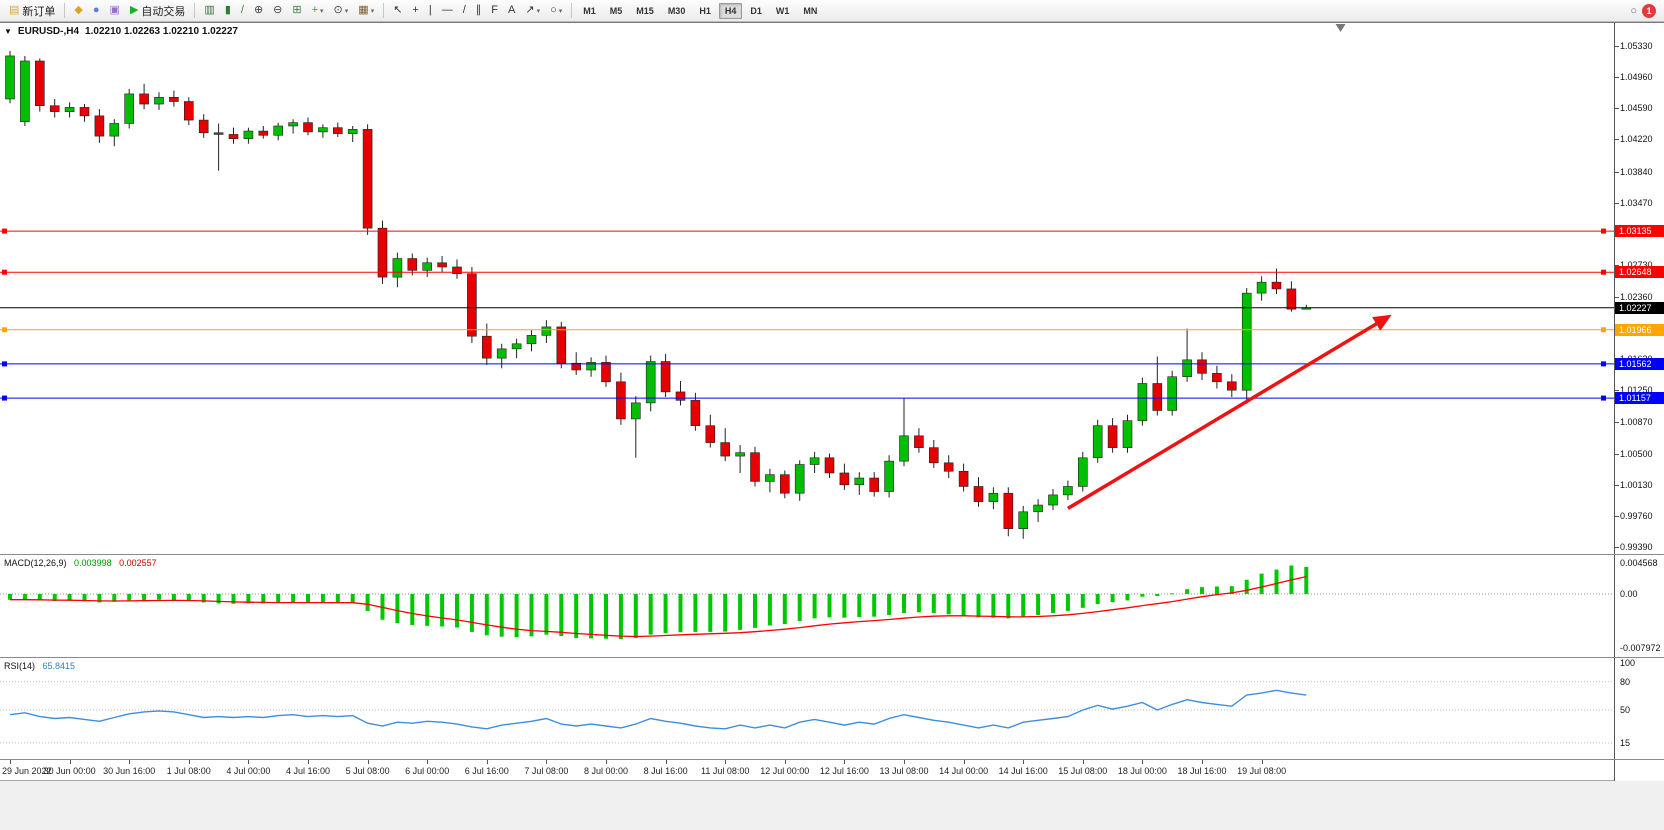 This screenshot has height=830, width=1664. I want to click on timeframe-m15-button: M15, so click(645, 10).